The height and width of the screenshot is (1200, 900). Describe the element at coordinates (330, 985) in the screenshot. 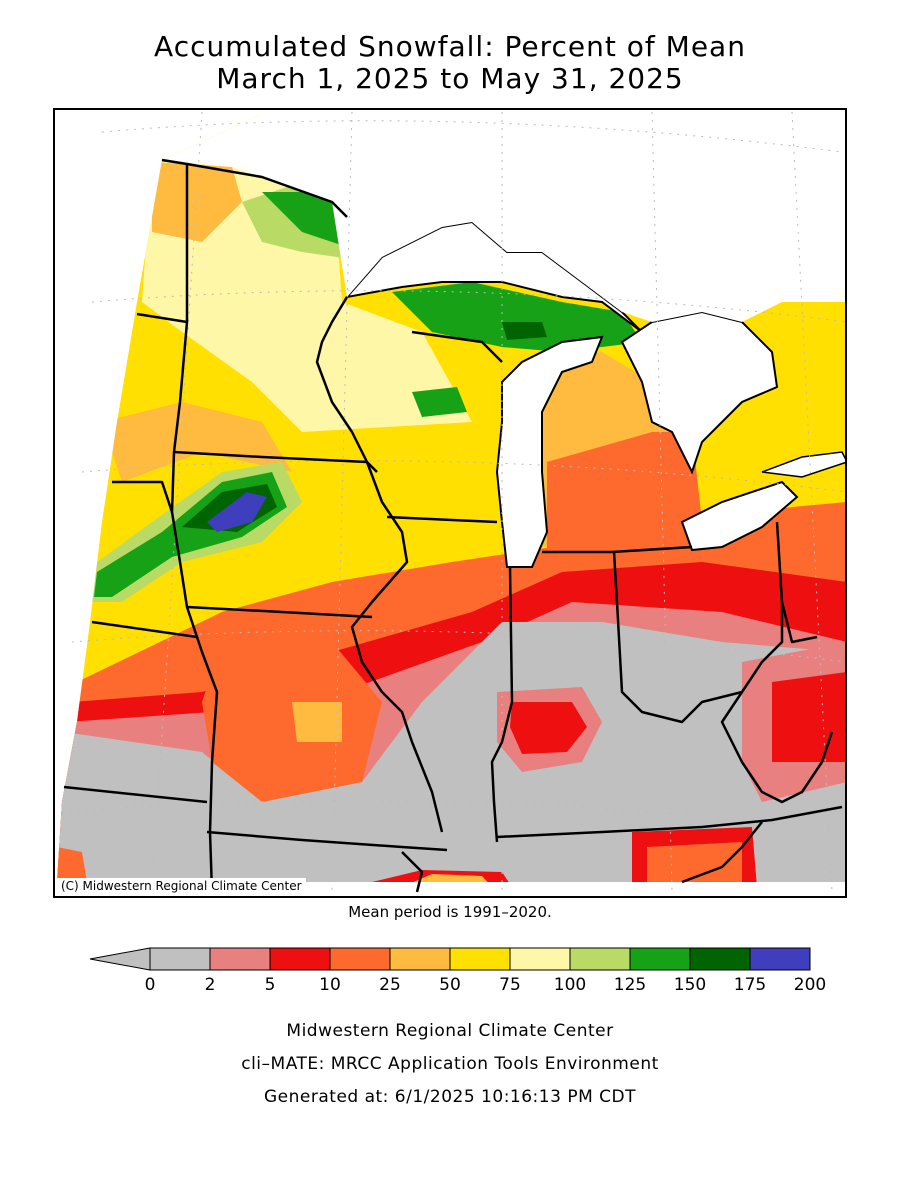

I see `legend-tick-10: 10` at that location.